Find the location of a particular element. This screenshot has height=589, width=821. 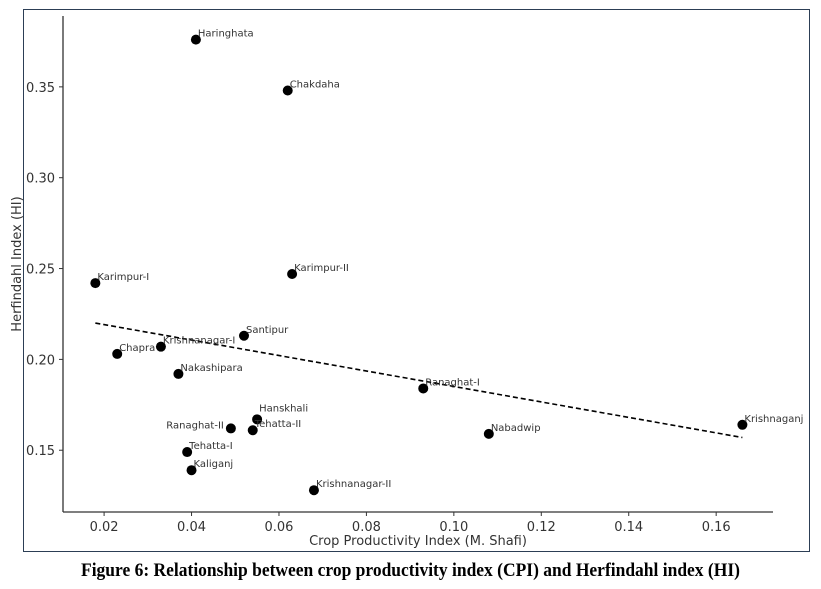

point-label: Hanskhali is located at coordinates (283, 408).